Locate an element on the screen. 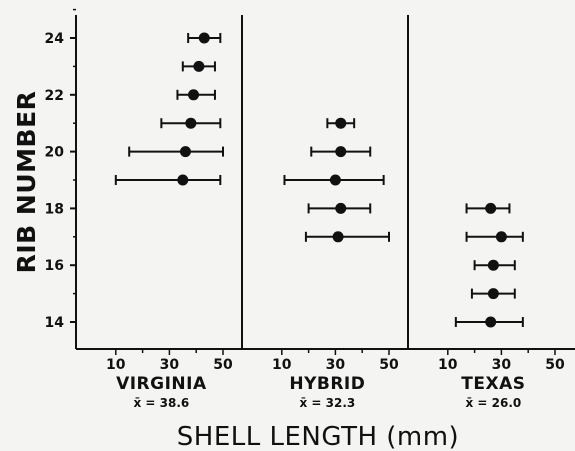 The width and height of the screenshot is (575, 451). y-tick-label: 22 is located at coordinates (54, 96).